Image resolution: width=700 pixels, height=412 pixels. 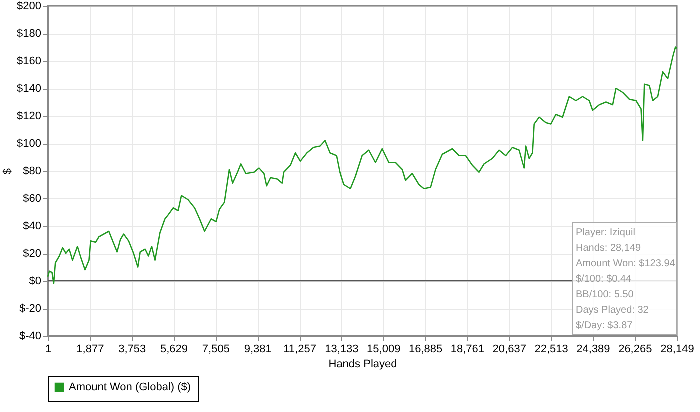 I want to click on y-axis-title: $, so click(x=8, y=171).